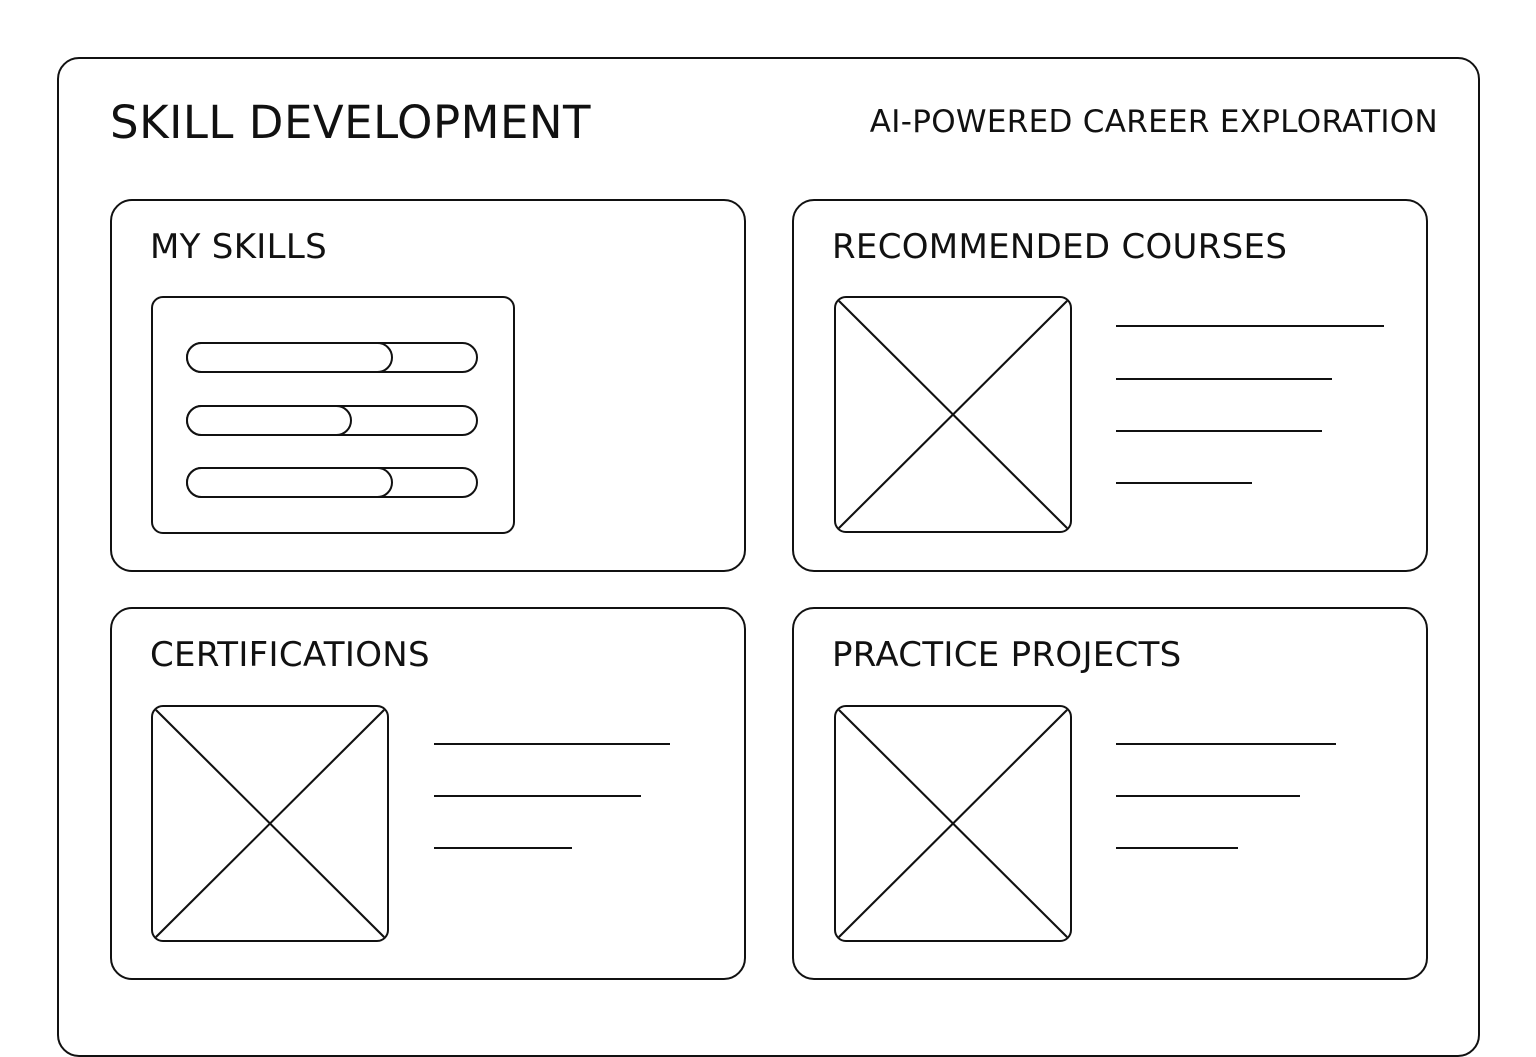 The width and height of the screenshot is (1536, 1057). I want to click on skills-list, so click(333, 415).